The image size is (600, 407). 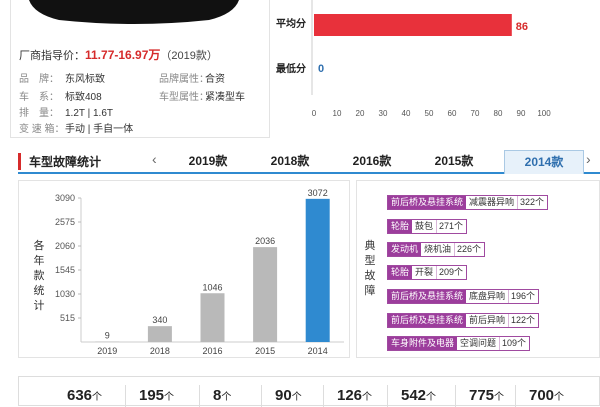 What do you see at coordinates (65, 222) in the screenshot?
I see `count-y-tick-label: 2575` at bounding box center [65, 222].